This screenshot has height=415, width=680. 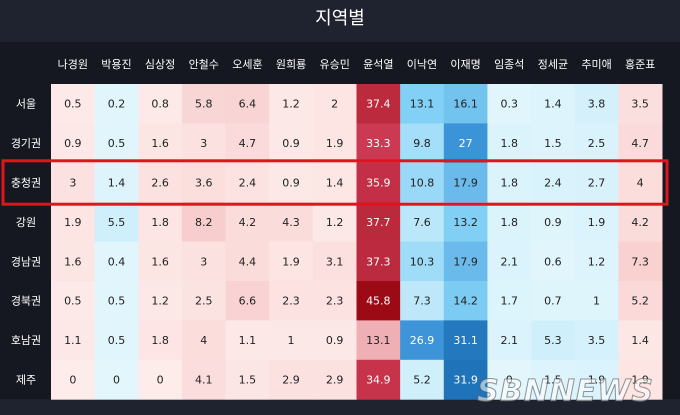 What do you see at coordinates (640, 183) in the screenshot?
I see `cell-value: 4` at bounding box center [640, 183].